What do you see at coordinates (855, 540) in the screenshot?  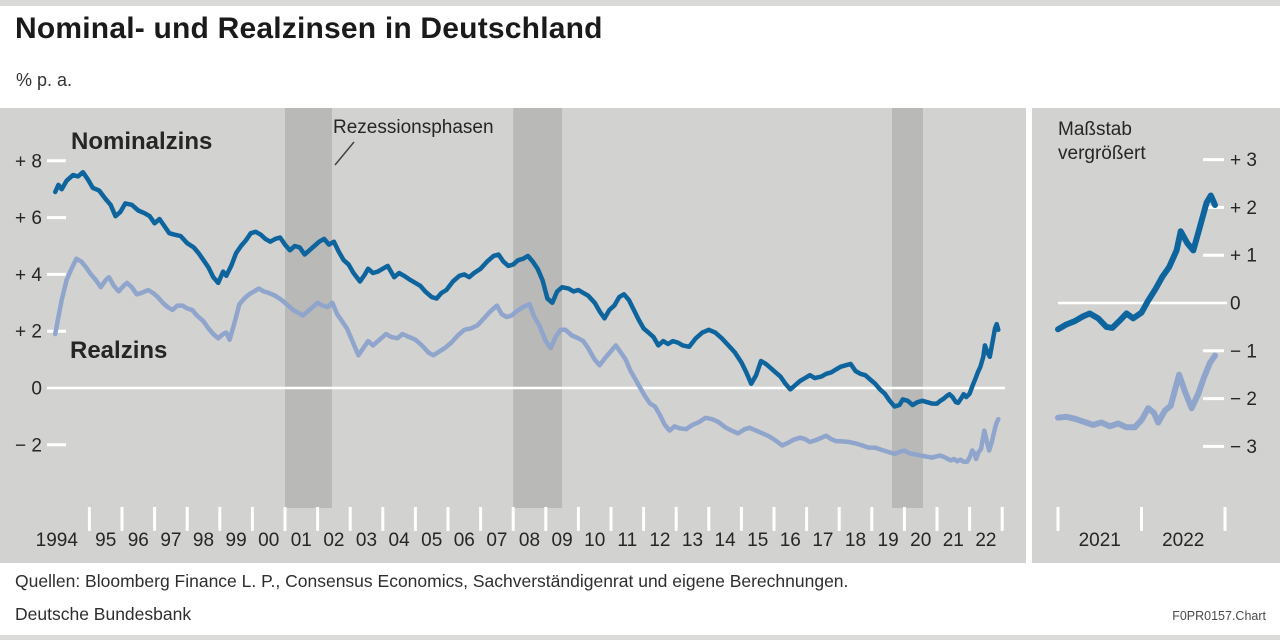 I see `x-tick-label: 18` at bounding box center [855, 540].